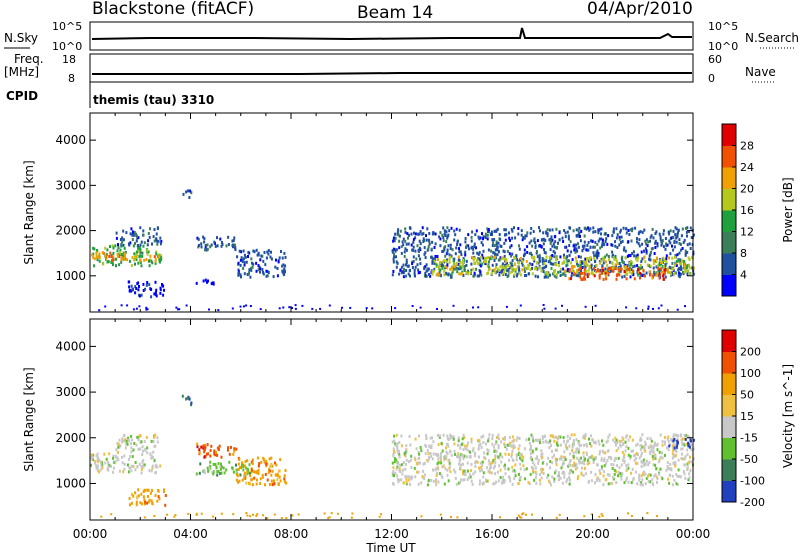 The height and width of the screenshot is (554, 800). What do you see at coordinates (22, 96) in the screenshot?
I see `cpid-label: CPID` at bounding box center [22, 96].